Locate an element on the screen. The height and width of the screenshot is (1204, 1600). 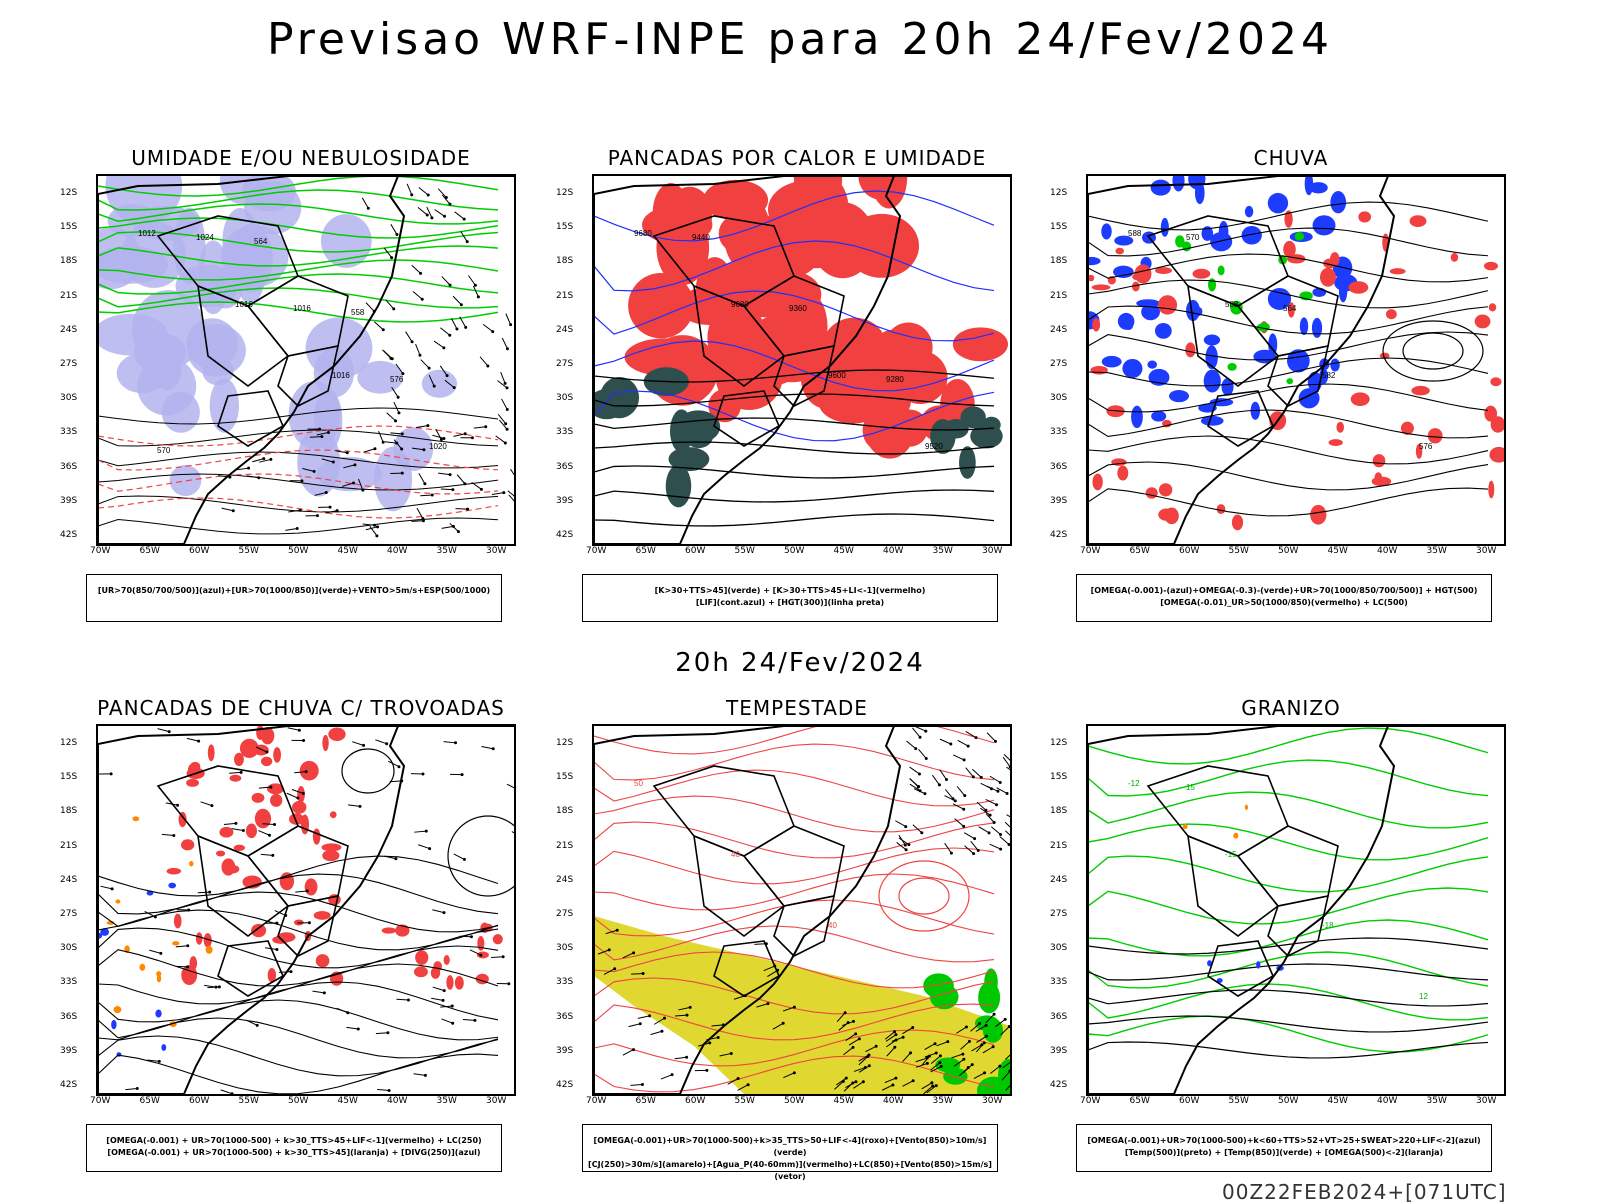
lon-tick-label: 65W is located at coordinates (1140, 551).